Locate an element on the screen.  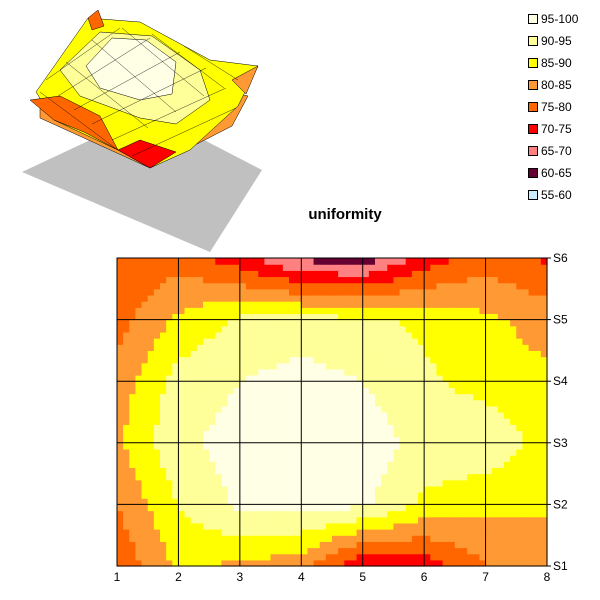
legend-swatch is located at coordinates (533, 41).